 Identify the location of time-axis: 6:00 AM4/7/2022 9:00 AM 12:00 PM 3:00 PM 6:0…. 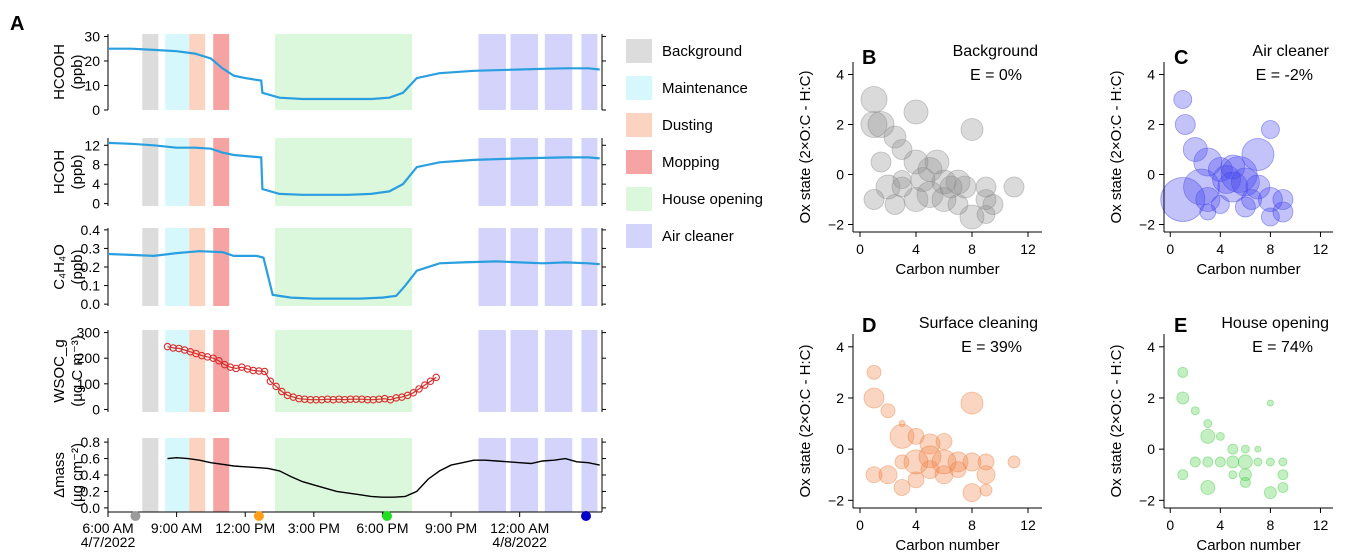
(336, 530).